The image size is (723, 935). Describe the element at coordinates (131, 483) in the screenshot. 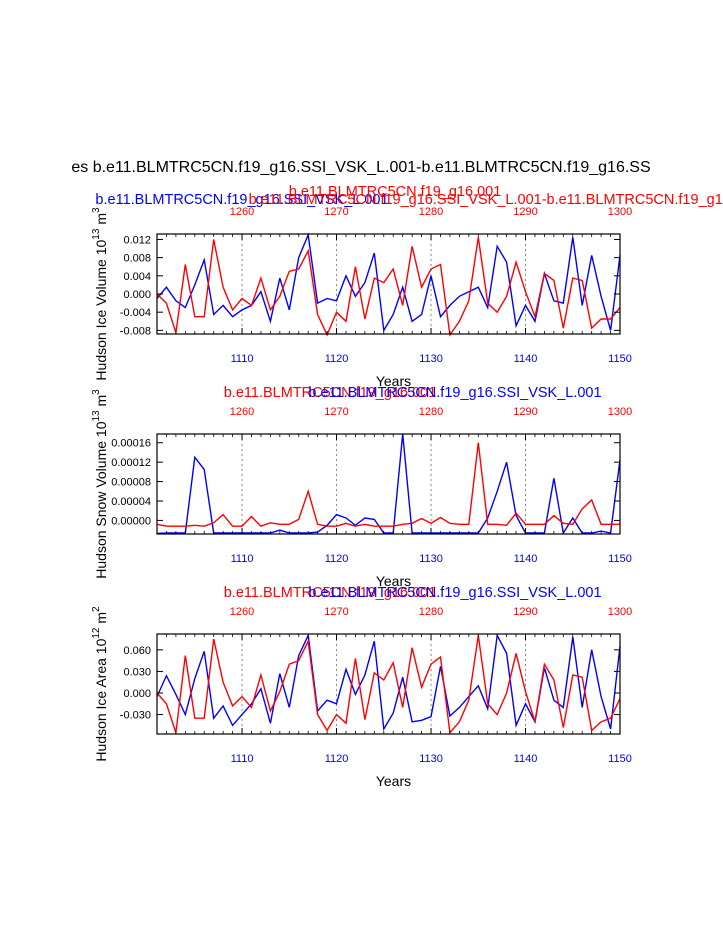

I see `y-tick-label: 0.00008` at that location.